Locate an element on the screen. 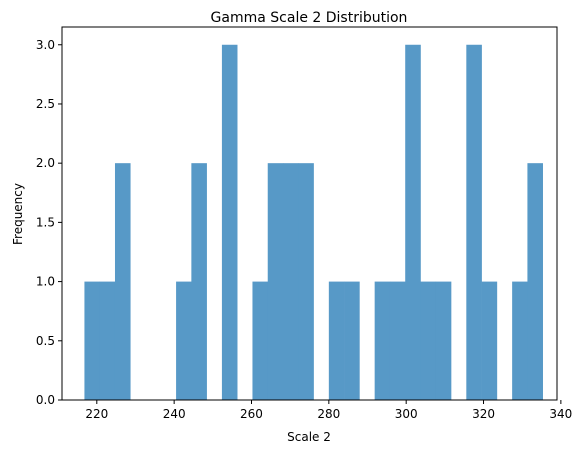 The image size is (575, 453). y-tick-label: 1.0 is located at coordinates (45, 282).